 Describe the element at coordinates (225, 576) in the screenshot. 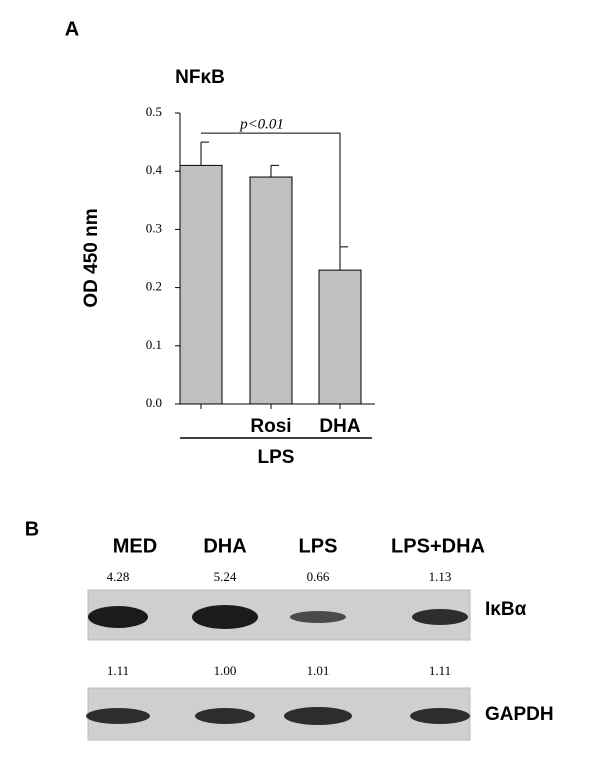

I see `band-value: 5.24` at that location.